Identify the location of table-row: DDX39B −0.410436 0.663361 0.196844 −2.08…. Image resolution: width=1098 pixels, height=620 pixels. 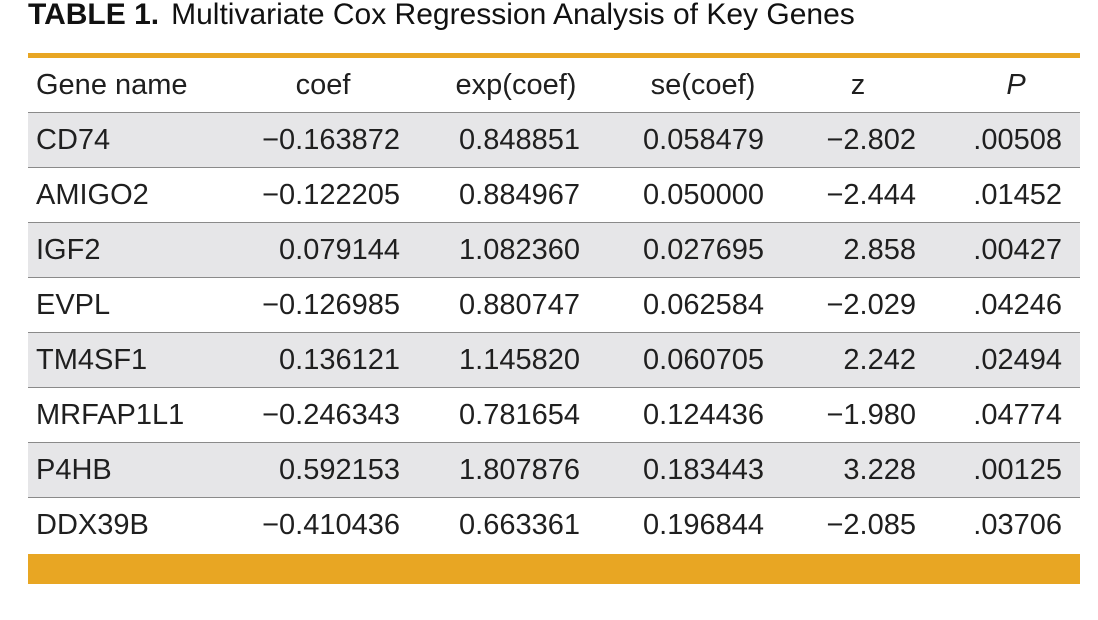
(554, 525).